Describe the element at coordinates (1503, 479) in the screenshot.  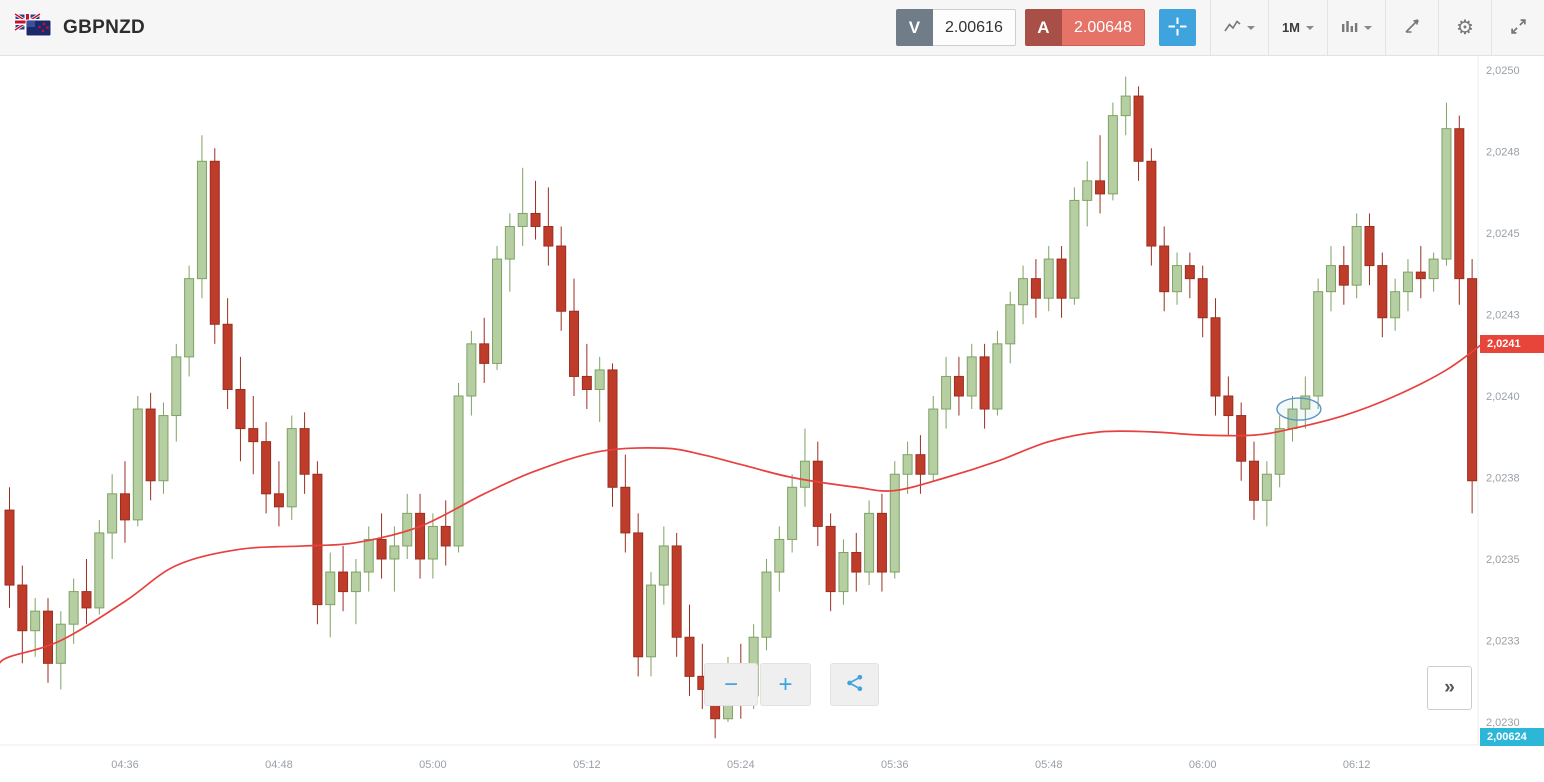
I see `price-axis-label: 2,0238` at that location.